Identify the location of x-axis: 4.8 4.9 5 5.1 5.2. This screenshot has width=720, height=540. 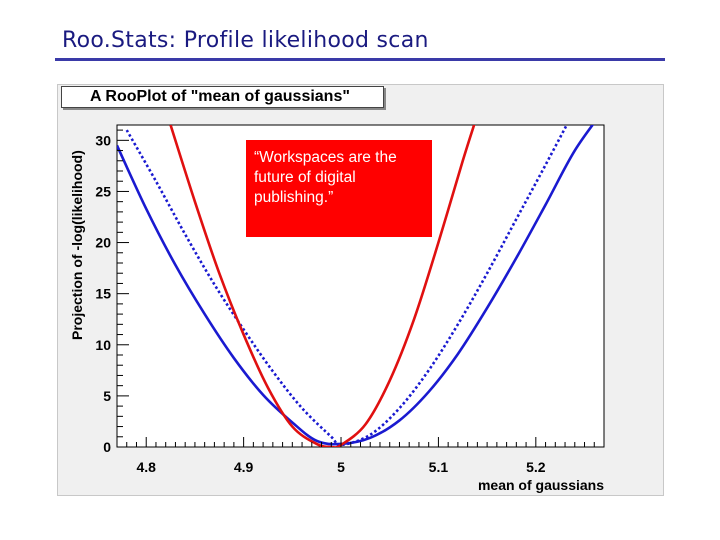
(360, 456).